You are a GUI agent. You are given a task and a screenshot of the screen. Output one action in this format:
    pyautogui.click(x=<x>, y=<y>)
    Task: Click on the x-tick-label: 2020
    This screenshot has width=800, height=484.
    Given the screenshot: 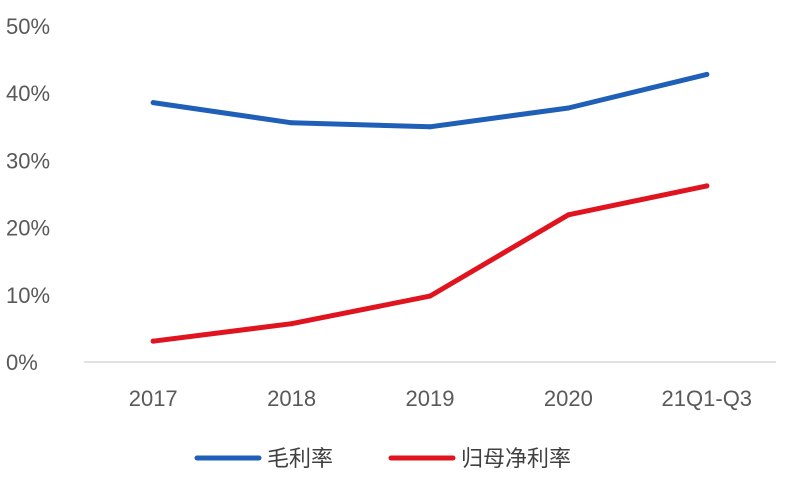 What is the action you would take?
    pyautogui.click(x=568, y=398)
    